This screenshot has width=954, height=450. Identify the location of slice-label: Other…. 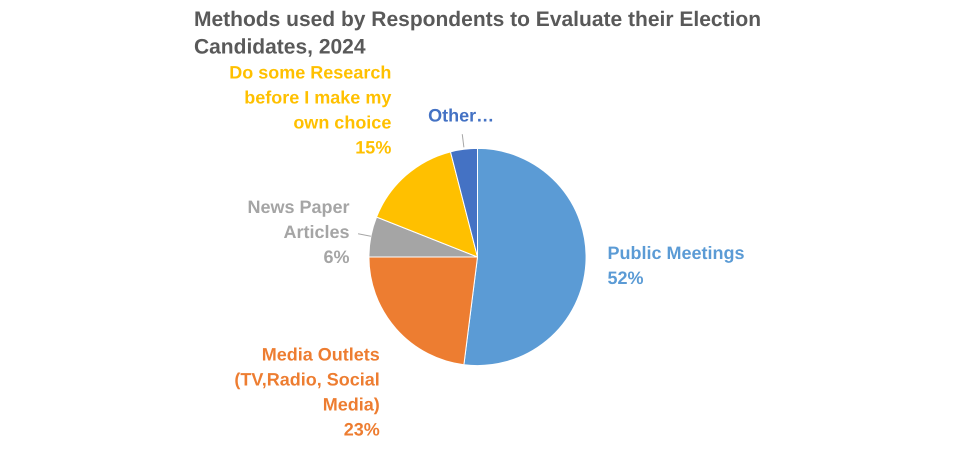
(461, 115).